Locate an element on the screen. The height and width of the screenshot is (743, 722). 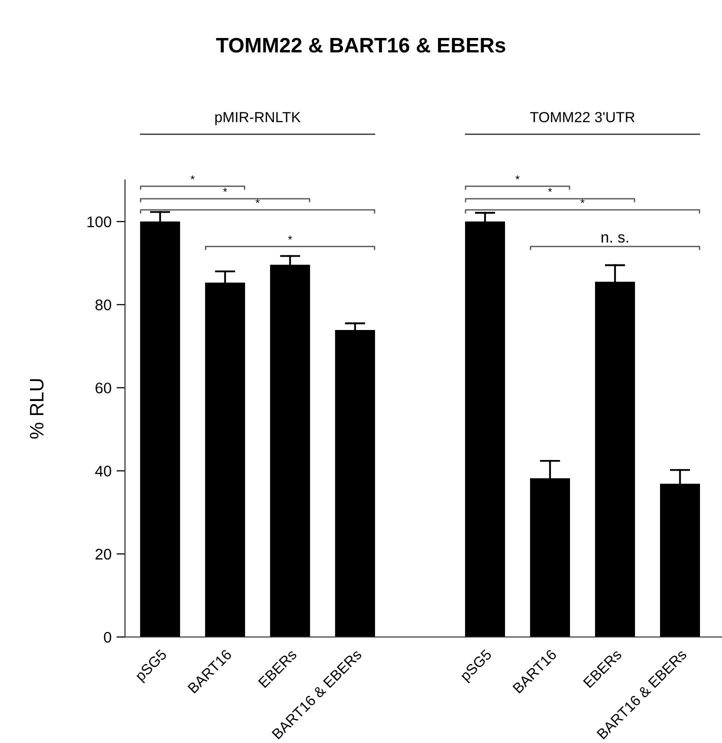
y-tick-label: 20 is located at coordinates (104, 554).